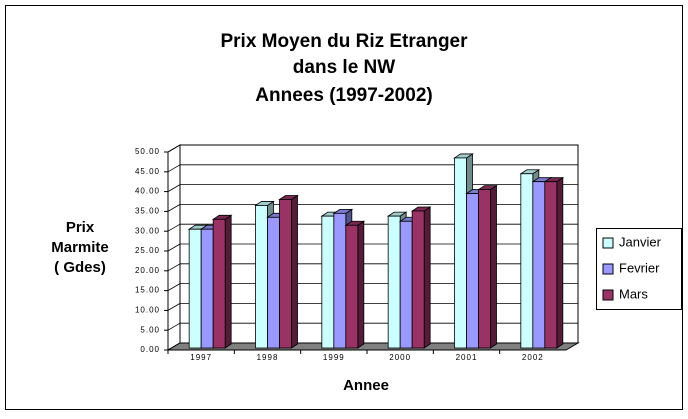 Image resolution: width=688 pixels, height=419 pixels. Describe the element at coordinates (640, 241) in the screenshot. I see `legend-label: Janvier` at that location.